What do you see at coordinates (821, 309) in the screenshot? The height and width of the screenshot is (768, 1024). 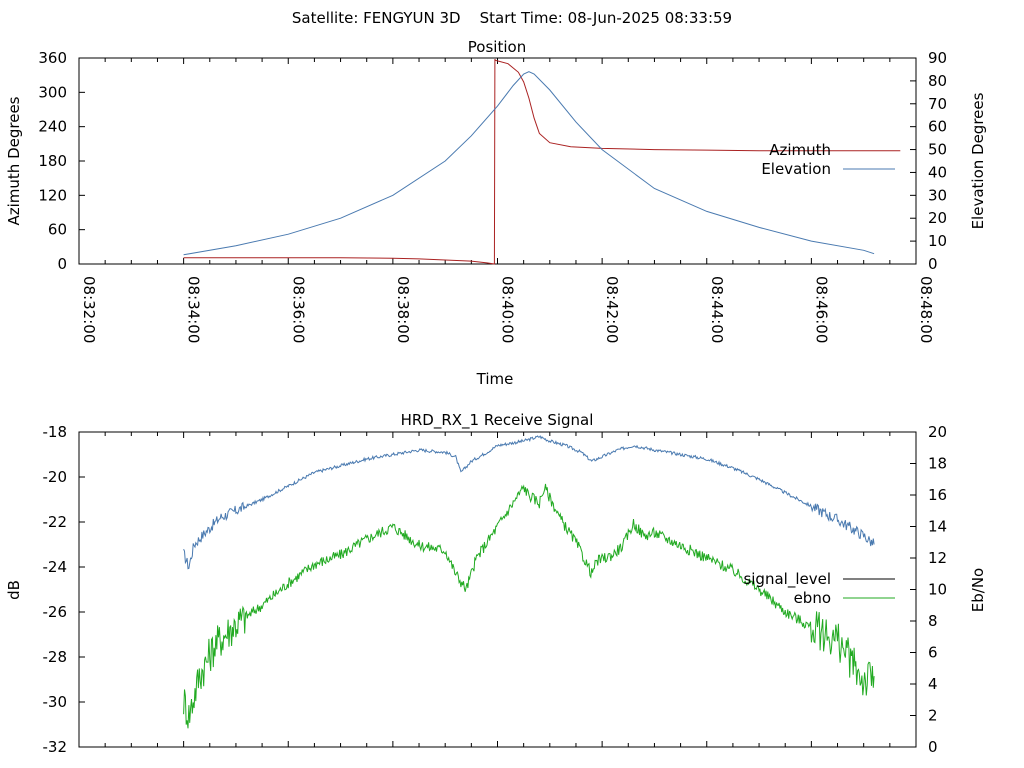 I see `position-x-tick-label: 08:46:00` at bounding box center [821, 309].